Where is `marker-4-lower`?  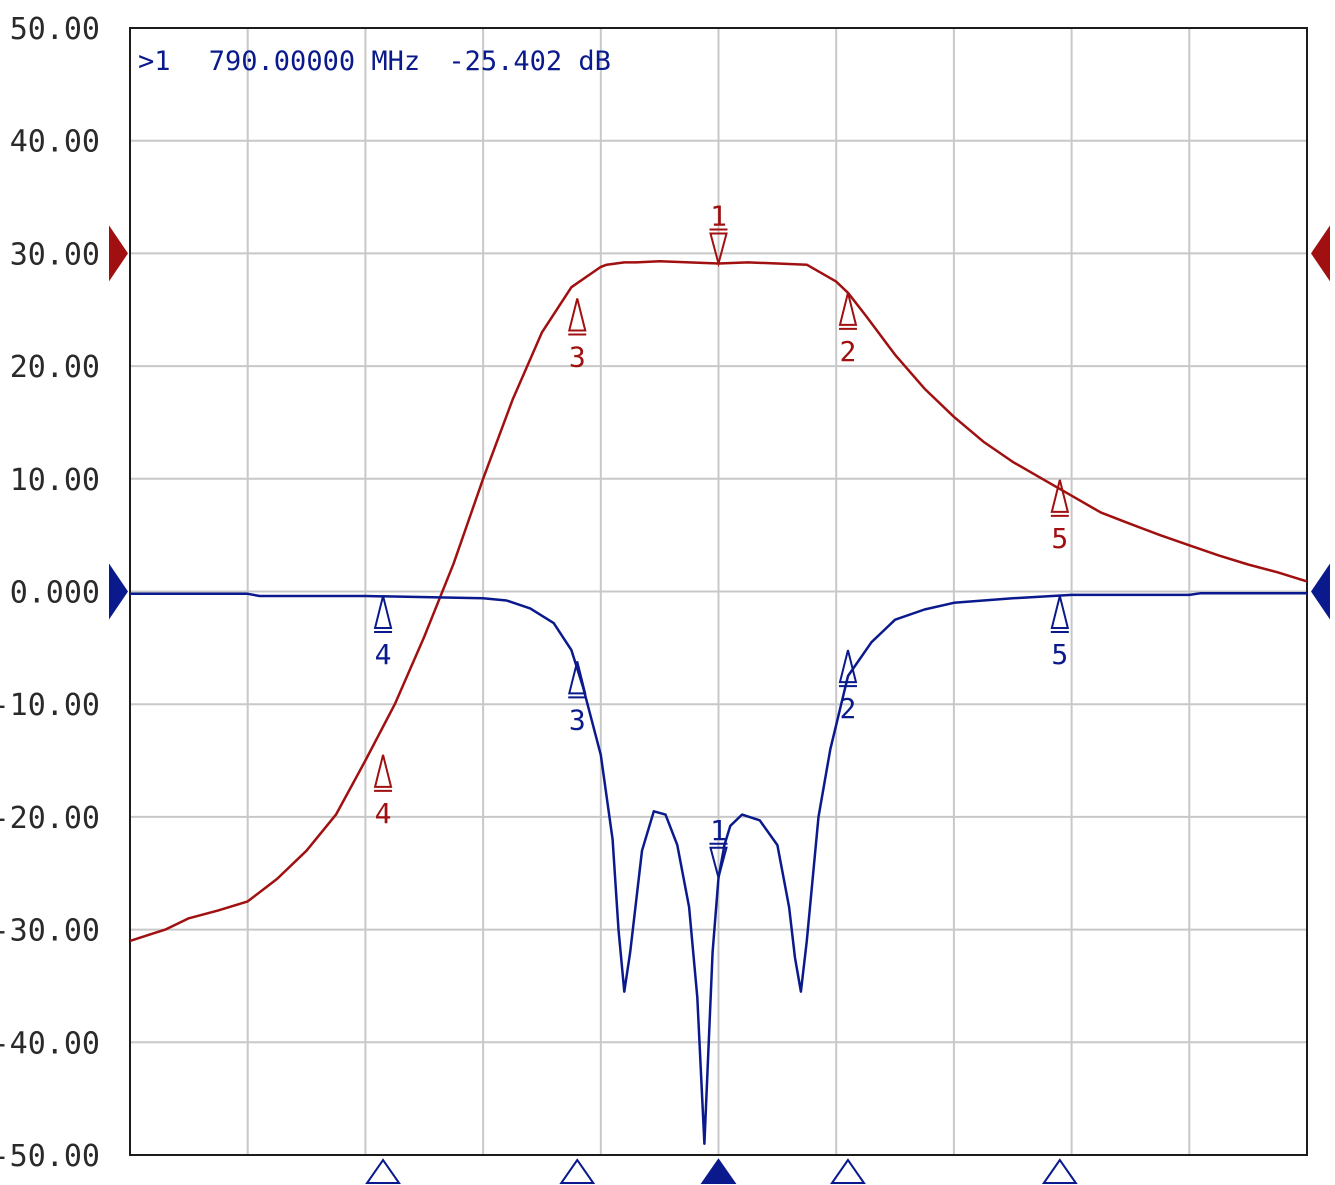 marker-4-lower is located at coordinates (383, 612).